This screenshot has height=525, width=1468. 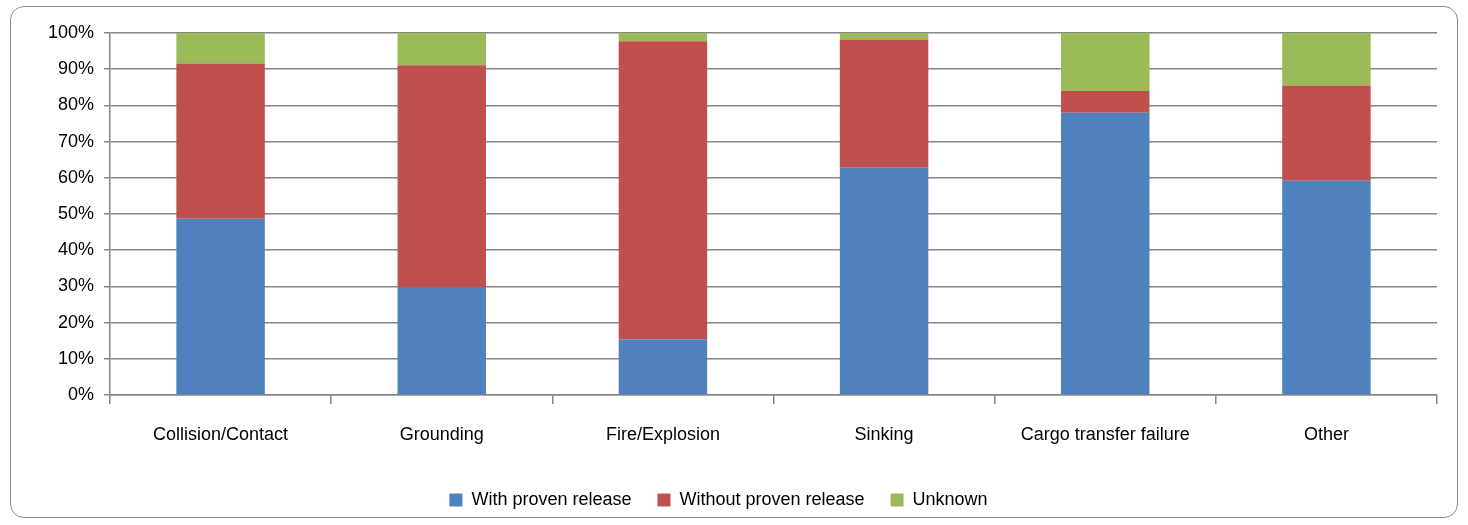 What do you see at coordinates (884, 433) in the screenshot?
I see `x-tick-label: Sinking` at bounding box center [884, 433].